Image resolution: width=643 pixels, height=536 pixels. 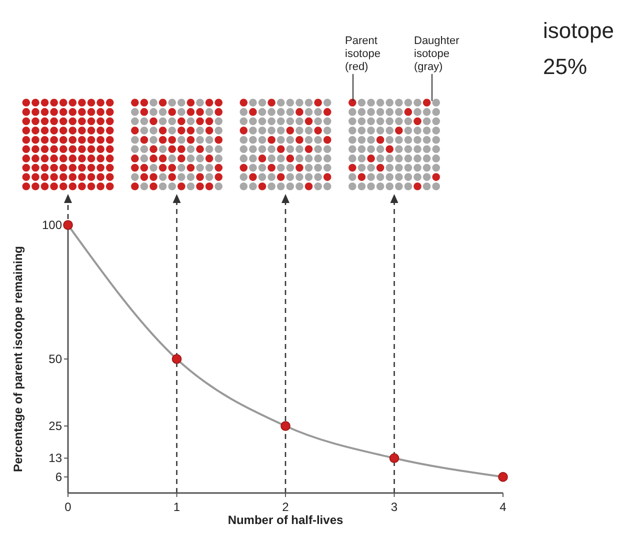 I want to click on x-tick-label: 3, so click(x=394, y=507).